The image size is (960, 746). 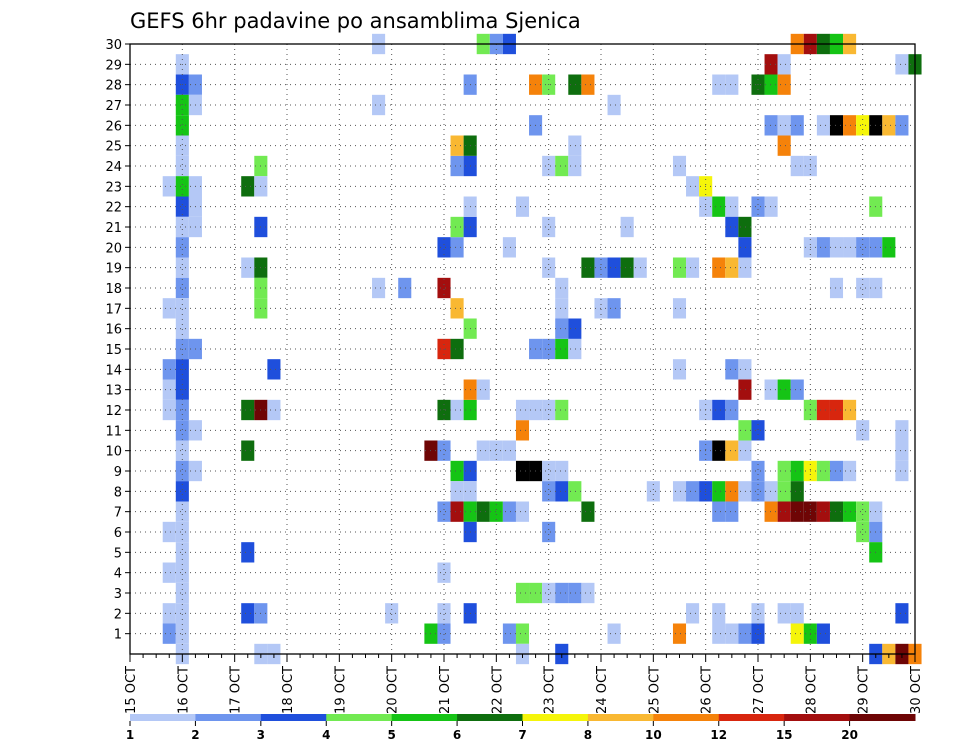 What do you see at coordinates (288, 690) in the screenshot?
I see `x-tick-label: 18 OCT` at bounding box center [288, 690].